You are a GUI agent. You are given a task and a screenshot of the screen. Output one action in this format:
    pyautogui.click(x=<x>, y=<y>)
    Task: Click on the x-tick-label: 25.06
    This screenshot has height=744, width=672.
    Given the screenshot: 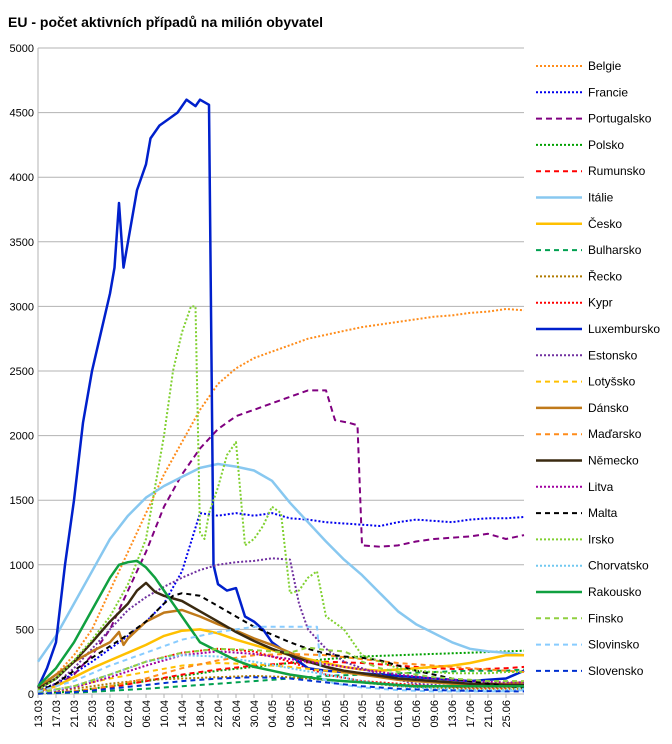 What is the action you would take?
    pyautogui.click(x=507, y=714)
    